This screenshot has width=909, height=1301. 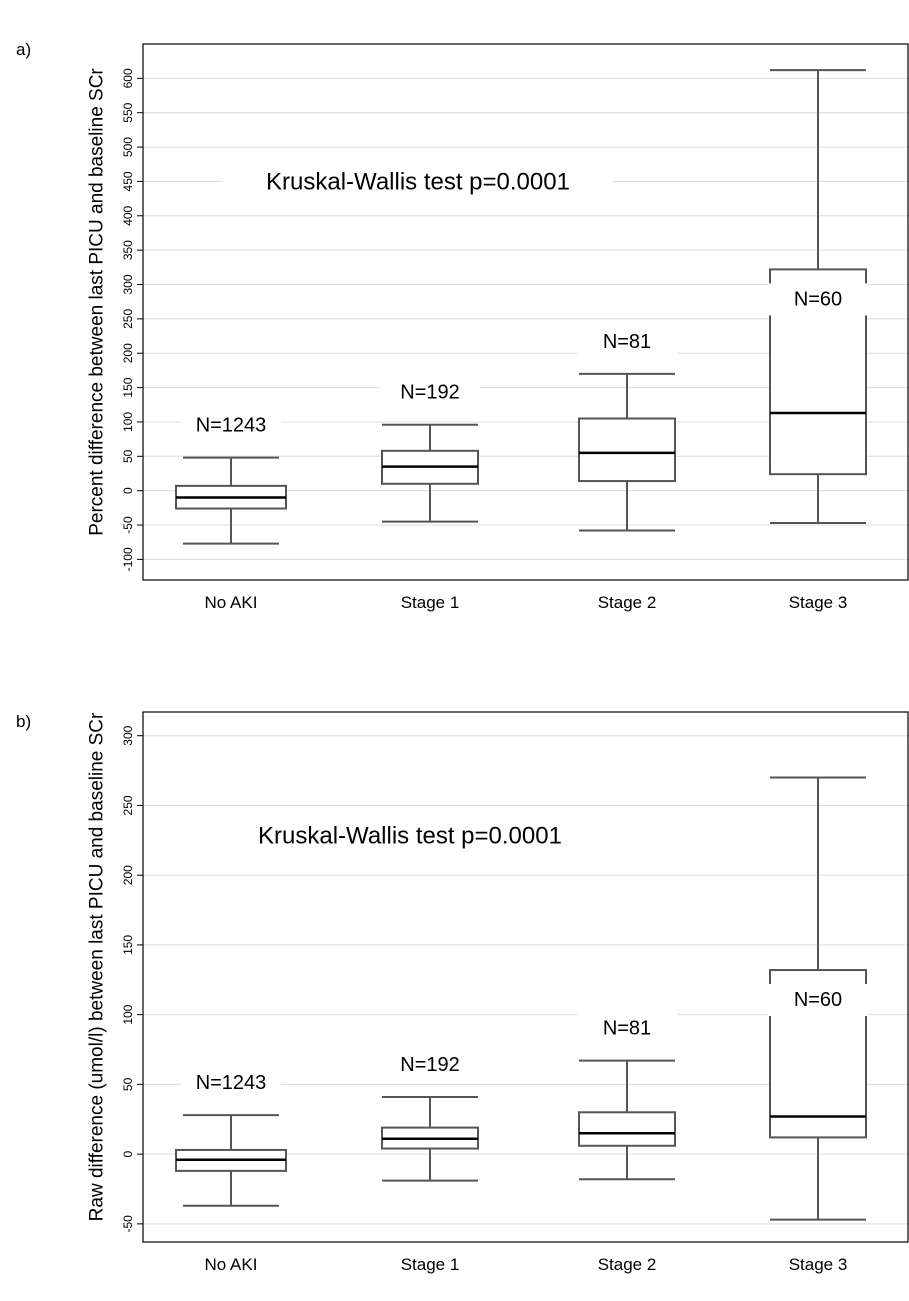 I want to click on y-tick-label: 550, so click(x=128, y=112).